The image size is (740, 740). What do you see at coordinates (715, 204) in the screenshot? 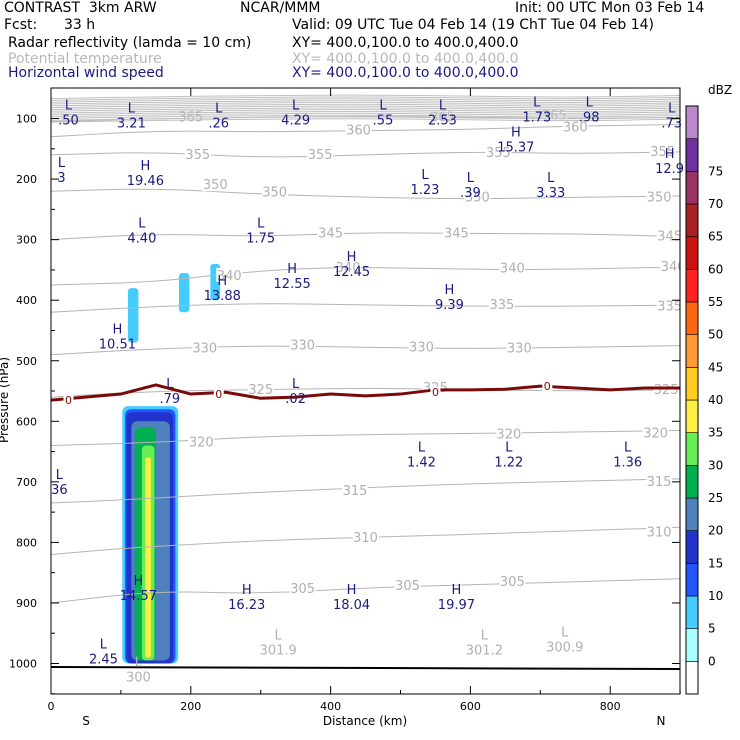
I see `colorbar-label: 70` at bounding box center [715, 204].